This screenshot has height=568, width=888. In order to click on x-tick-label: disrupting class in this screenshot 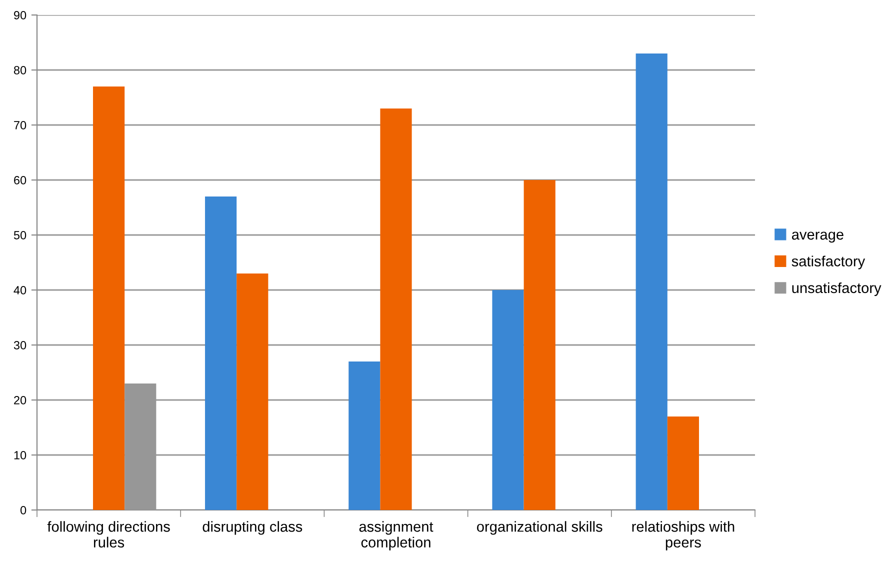, I will do `click(252, 528)`.